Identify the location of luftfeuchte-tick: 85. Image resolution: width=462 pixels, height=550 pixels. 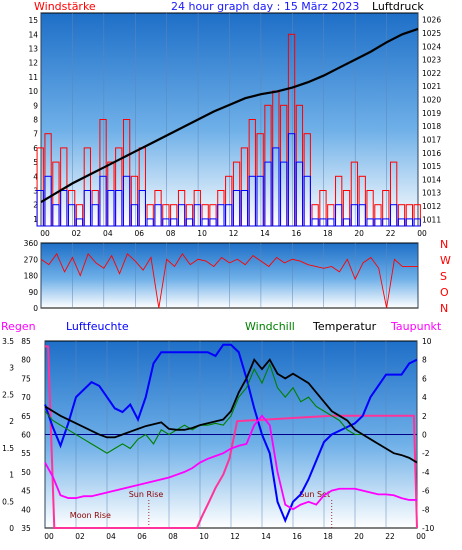
(26, 341).